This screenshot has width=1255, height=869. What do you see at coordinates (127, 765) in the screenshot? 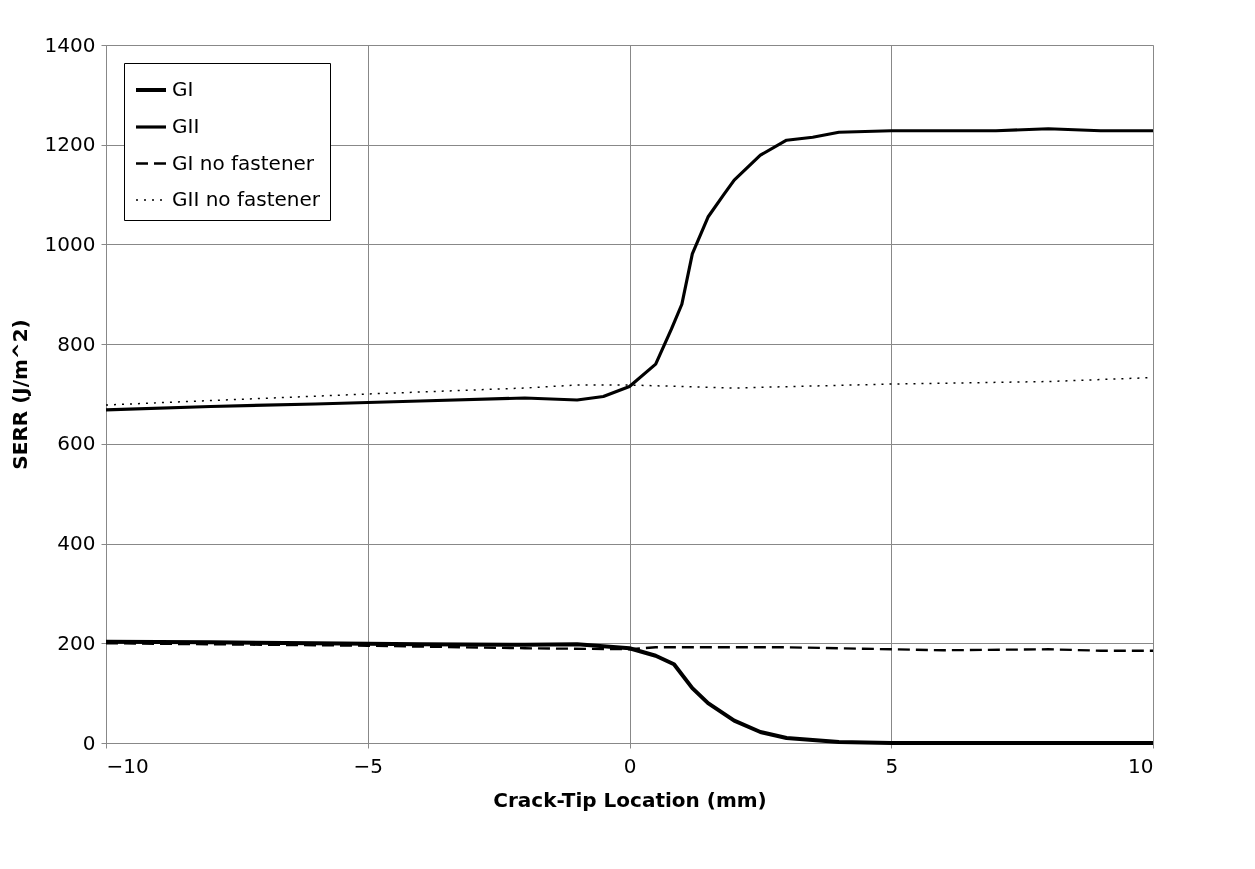
I see `x-tick-label: −10` at bounding box center [127, 765].